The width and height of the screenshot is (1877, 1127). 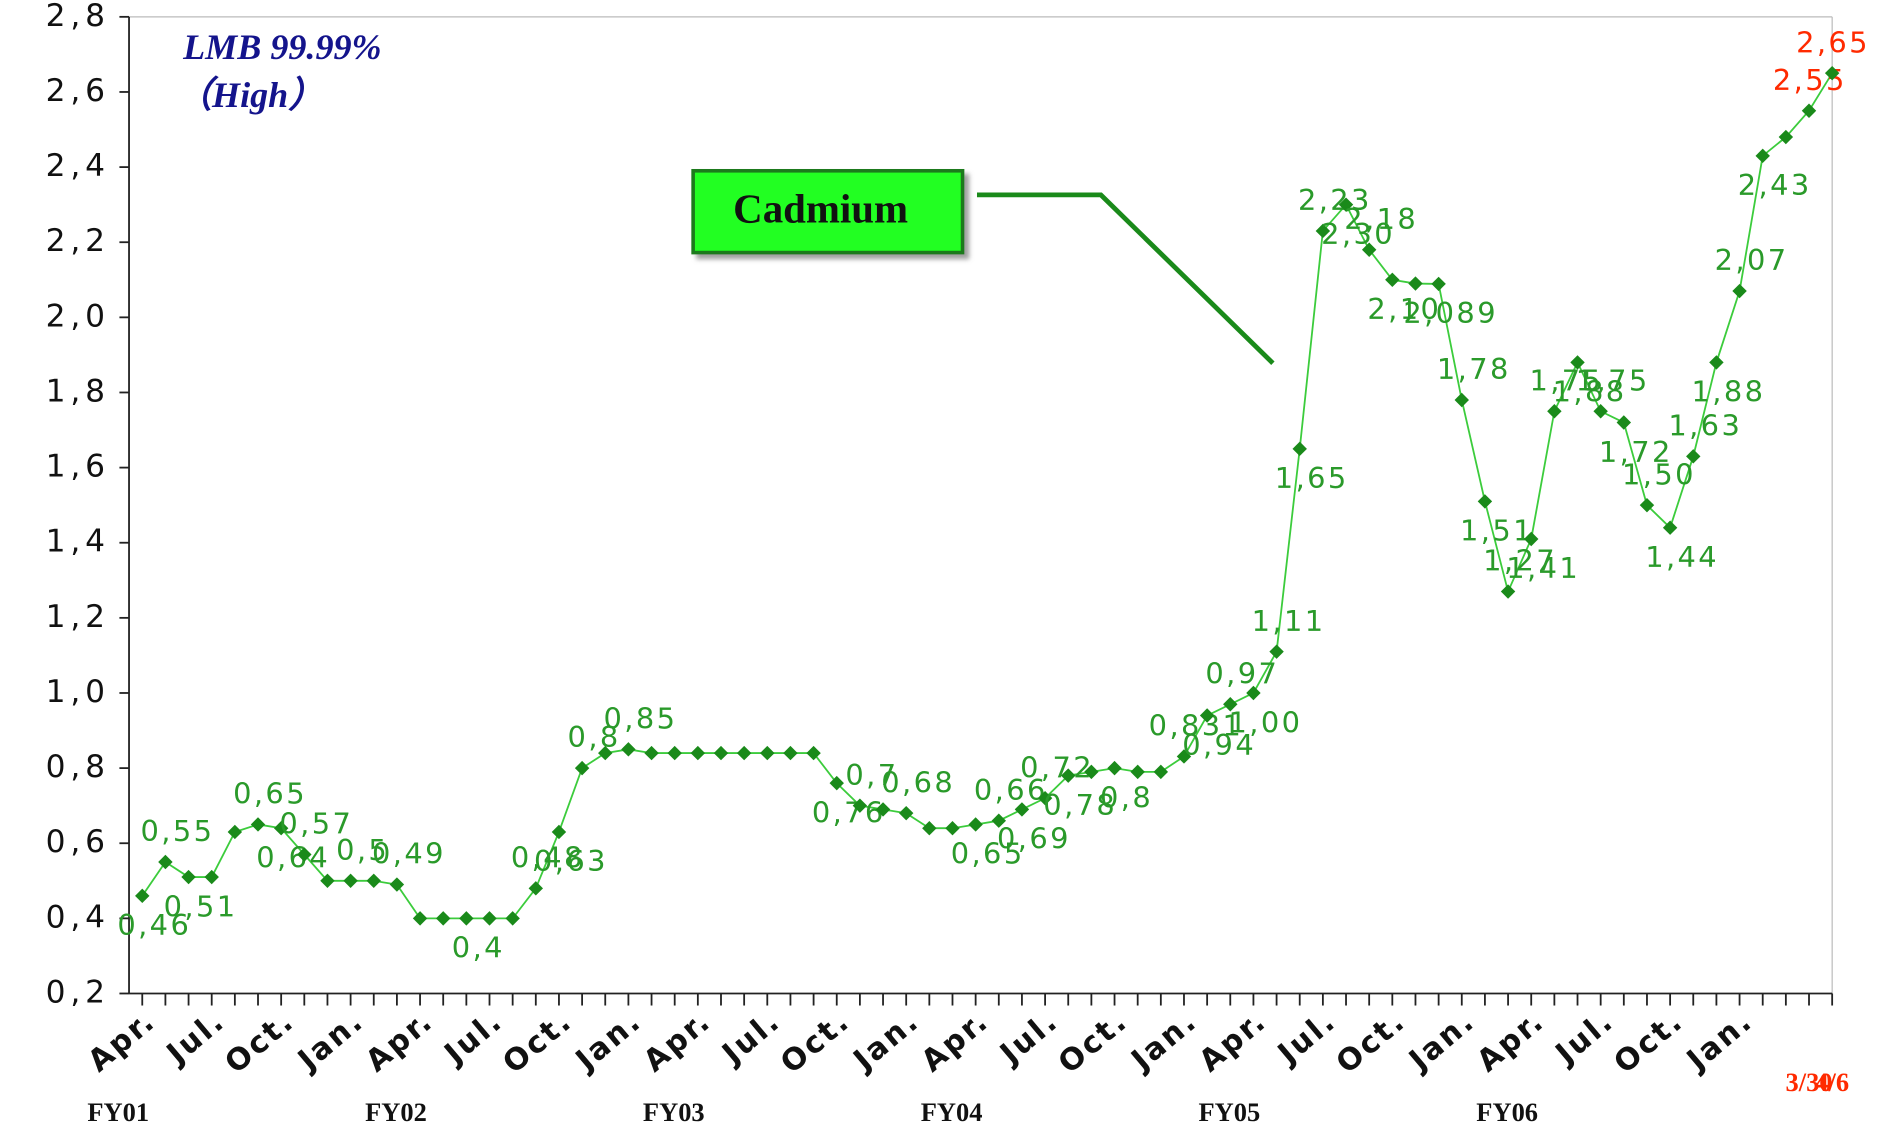 I want to click on data-label: 1,63, so click(x=1705, y=425).